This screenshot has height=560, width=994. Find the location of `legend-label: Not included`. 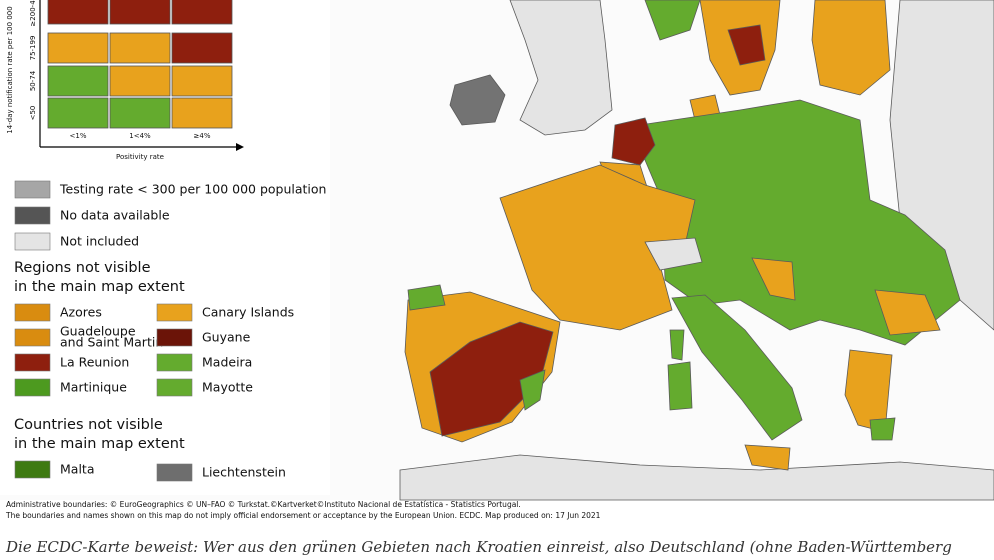

legend-label: Not included is located at coordinates (99, 241).